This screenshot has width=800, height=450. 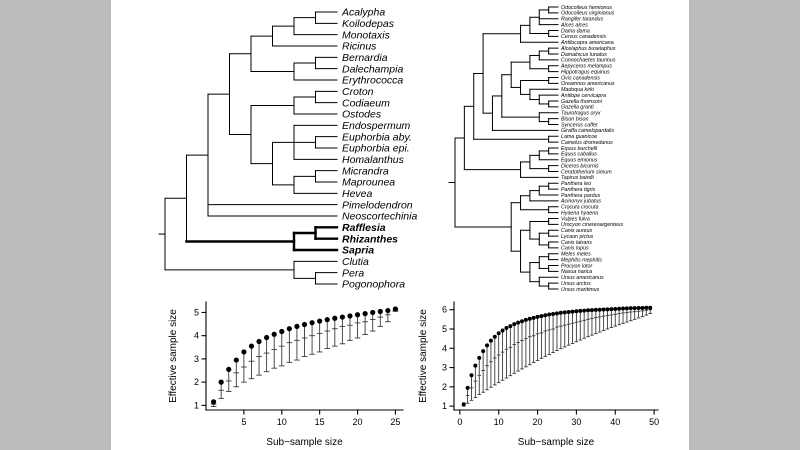 What do you see at coordinates (196, 359) in the screenshot?
I see `y-tick-label: 3` at bounding box center [196, 359].